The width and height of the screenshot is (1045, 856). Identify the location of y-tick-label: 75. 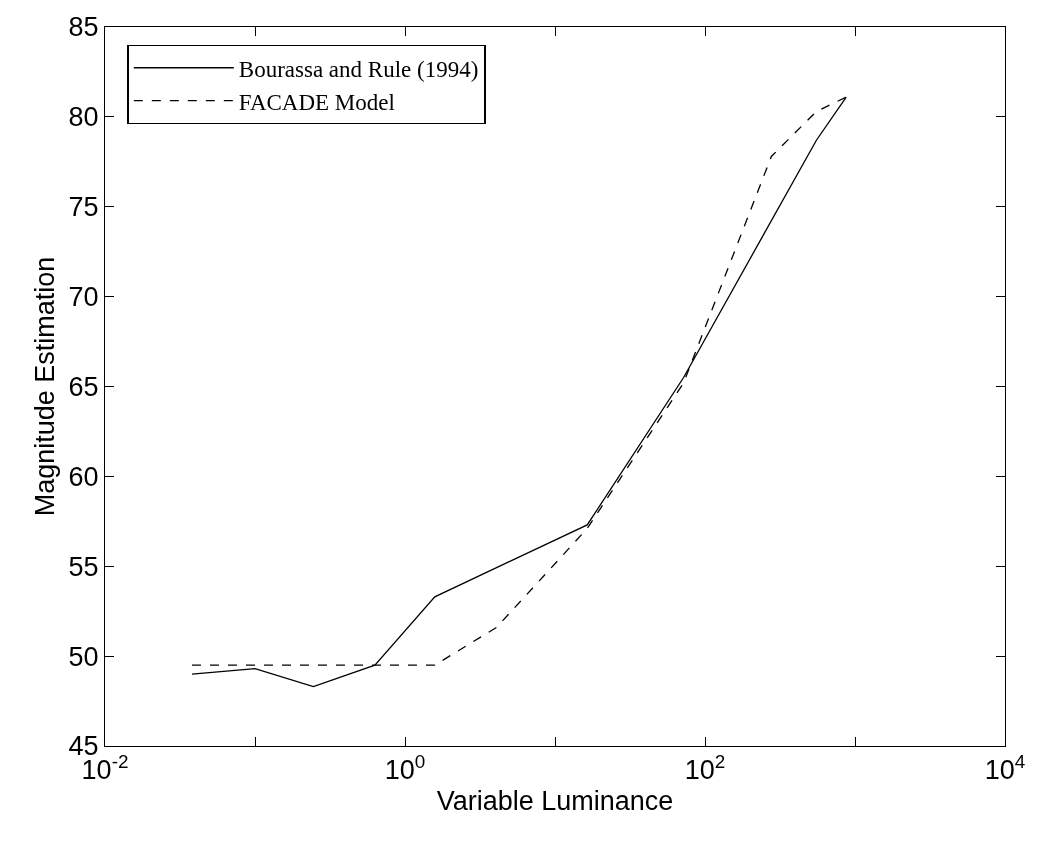
(83, 207).